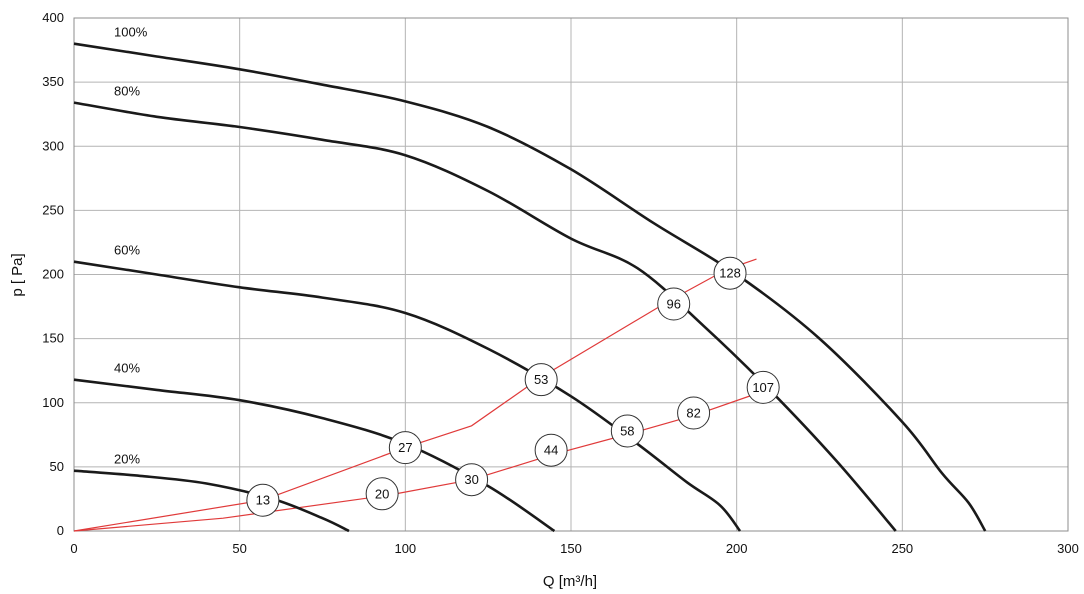 The height and width of the screenshot is (594, 1084). Describe the element at coordinates (1068, 548) in the screenshot. I see `x-tick-label: 300` at that location.